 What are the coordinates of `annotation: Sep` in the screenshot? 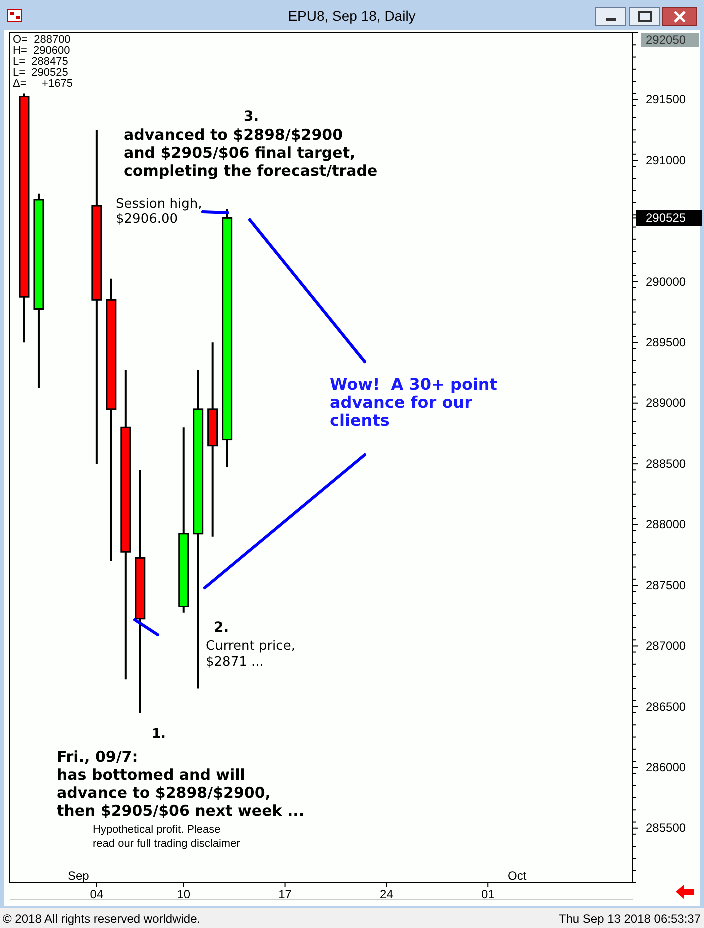 It's located at (79, 876).